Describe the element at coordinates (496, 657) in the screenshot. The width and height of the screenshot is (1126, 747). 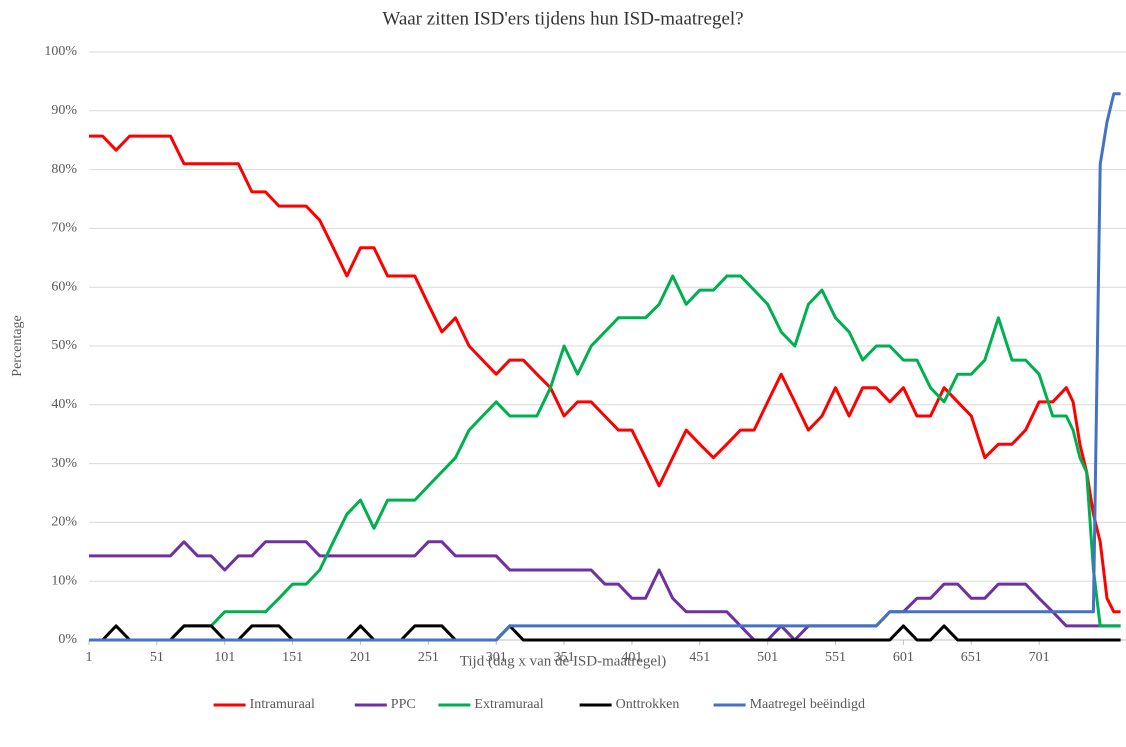
I see `x-tick-label: 301` at that location.